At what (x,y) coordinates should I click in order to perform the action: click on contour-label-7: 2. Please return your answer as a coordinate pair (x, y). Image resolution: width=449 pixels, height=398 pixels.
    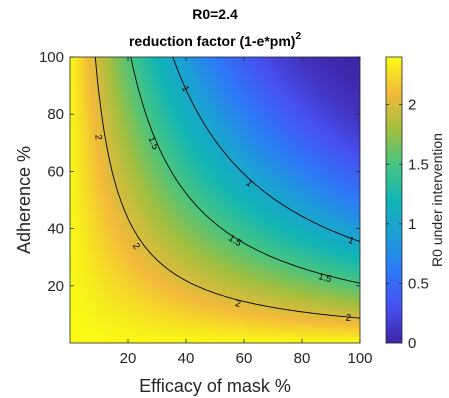
    Looking at the image, I should click on (136, 246).